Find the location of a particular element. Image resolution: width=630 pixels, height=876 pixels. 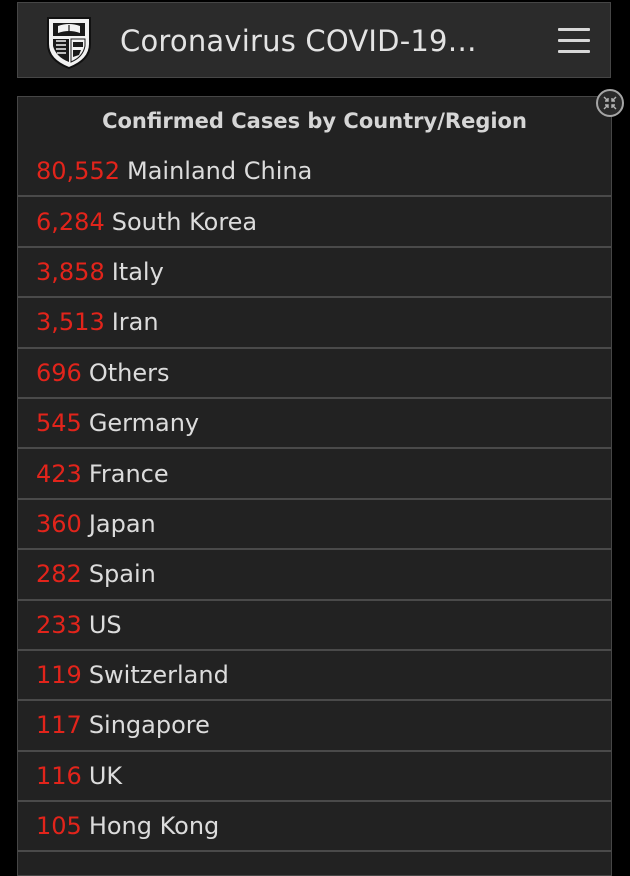

case-count: 545 is located at coordinates (59, 423).